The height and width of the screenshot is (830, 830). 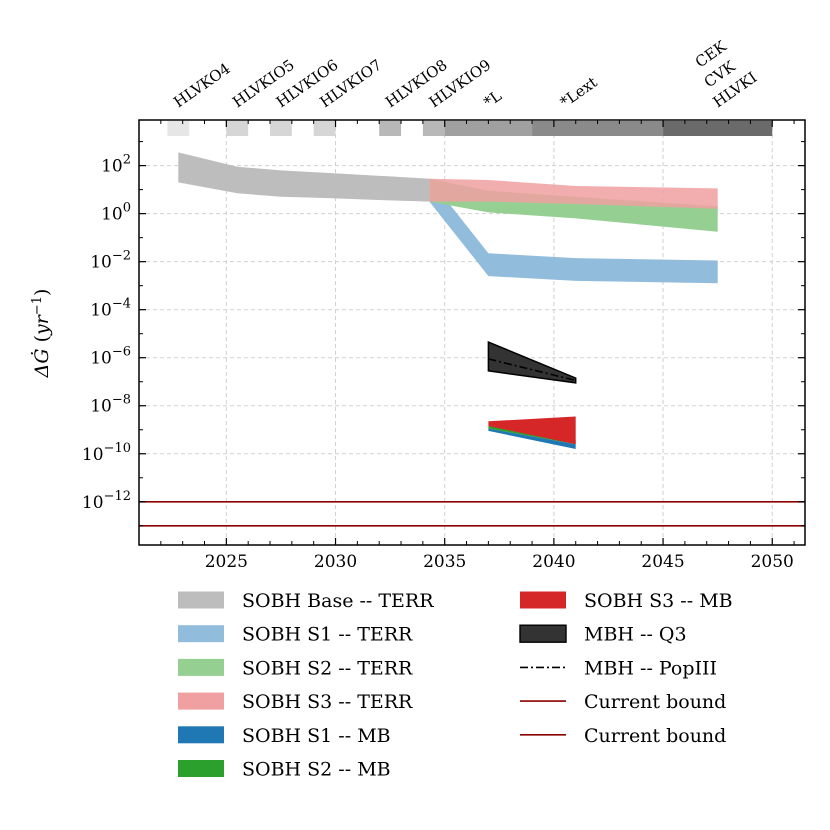 What do you see at coordinates (579, 92) in the screenshot?
I see `detector-period-label: *Lext` at bounding box center [579, 92].